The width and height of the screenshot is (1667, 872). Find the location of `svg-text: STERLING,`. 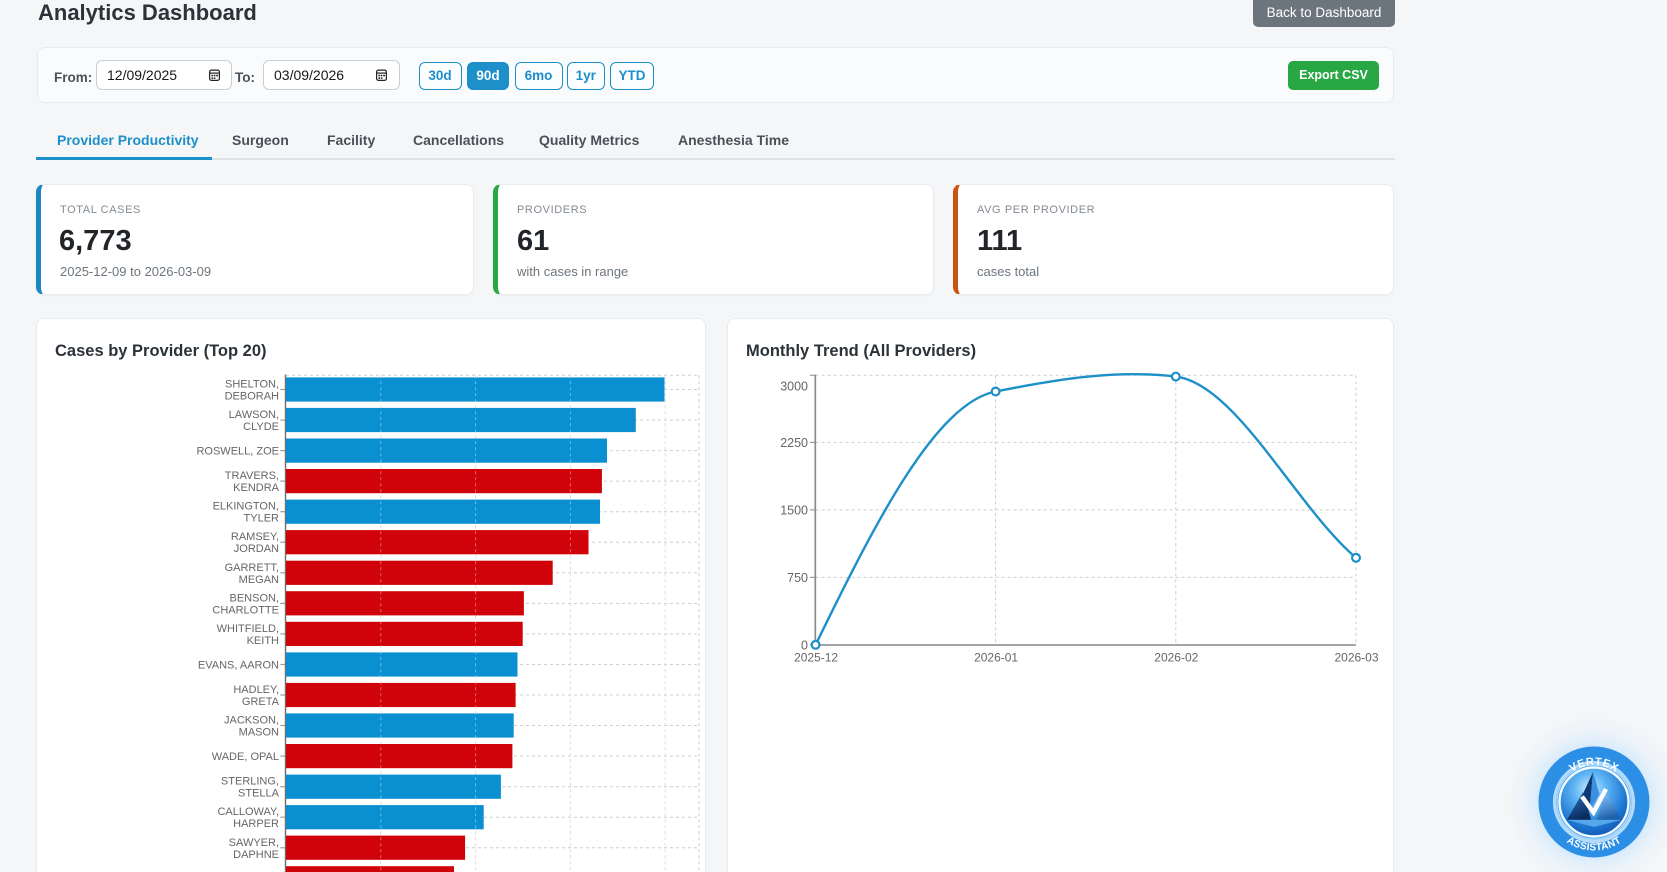

svg-text: STERLING, is located at coordinates (250, 782).